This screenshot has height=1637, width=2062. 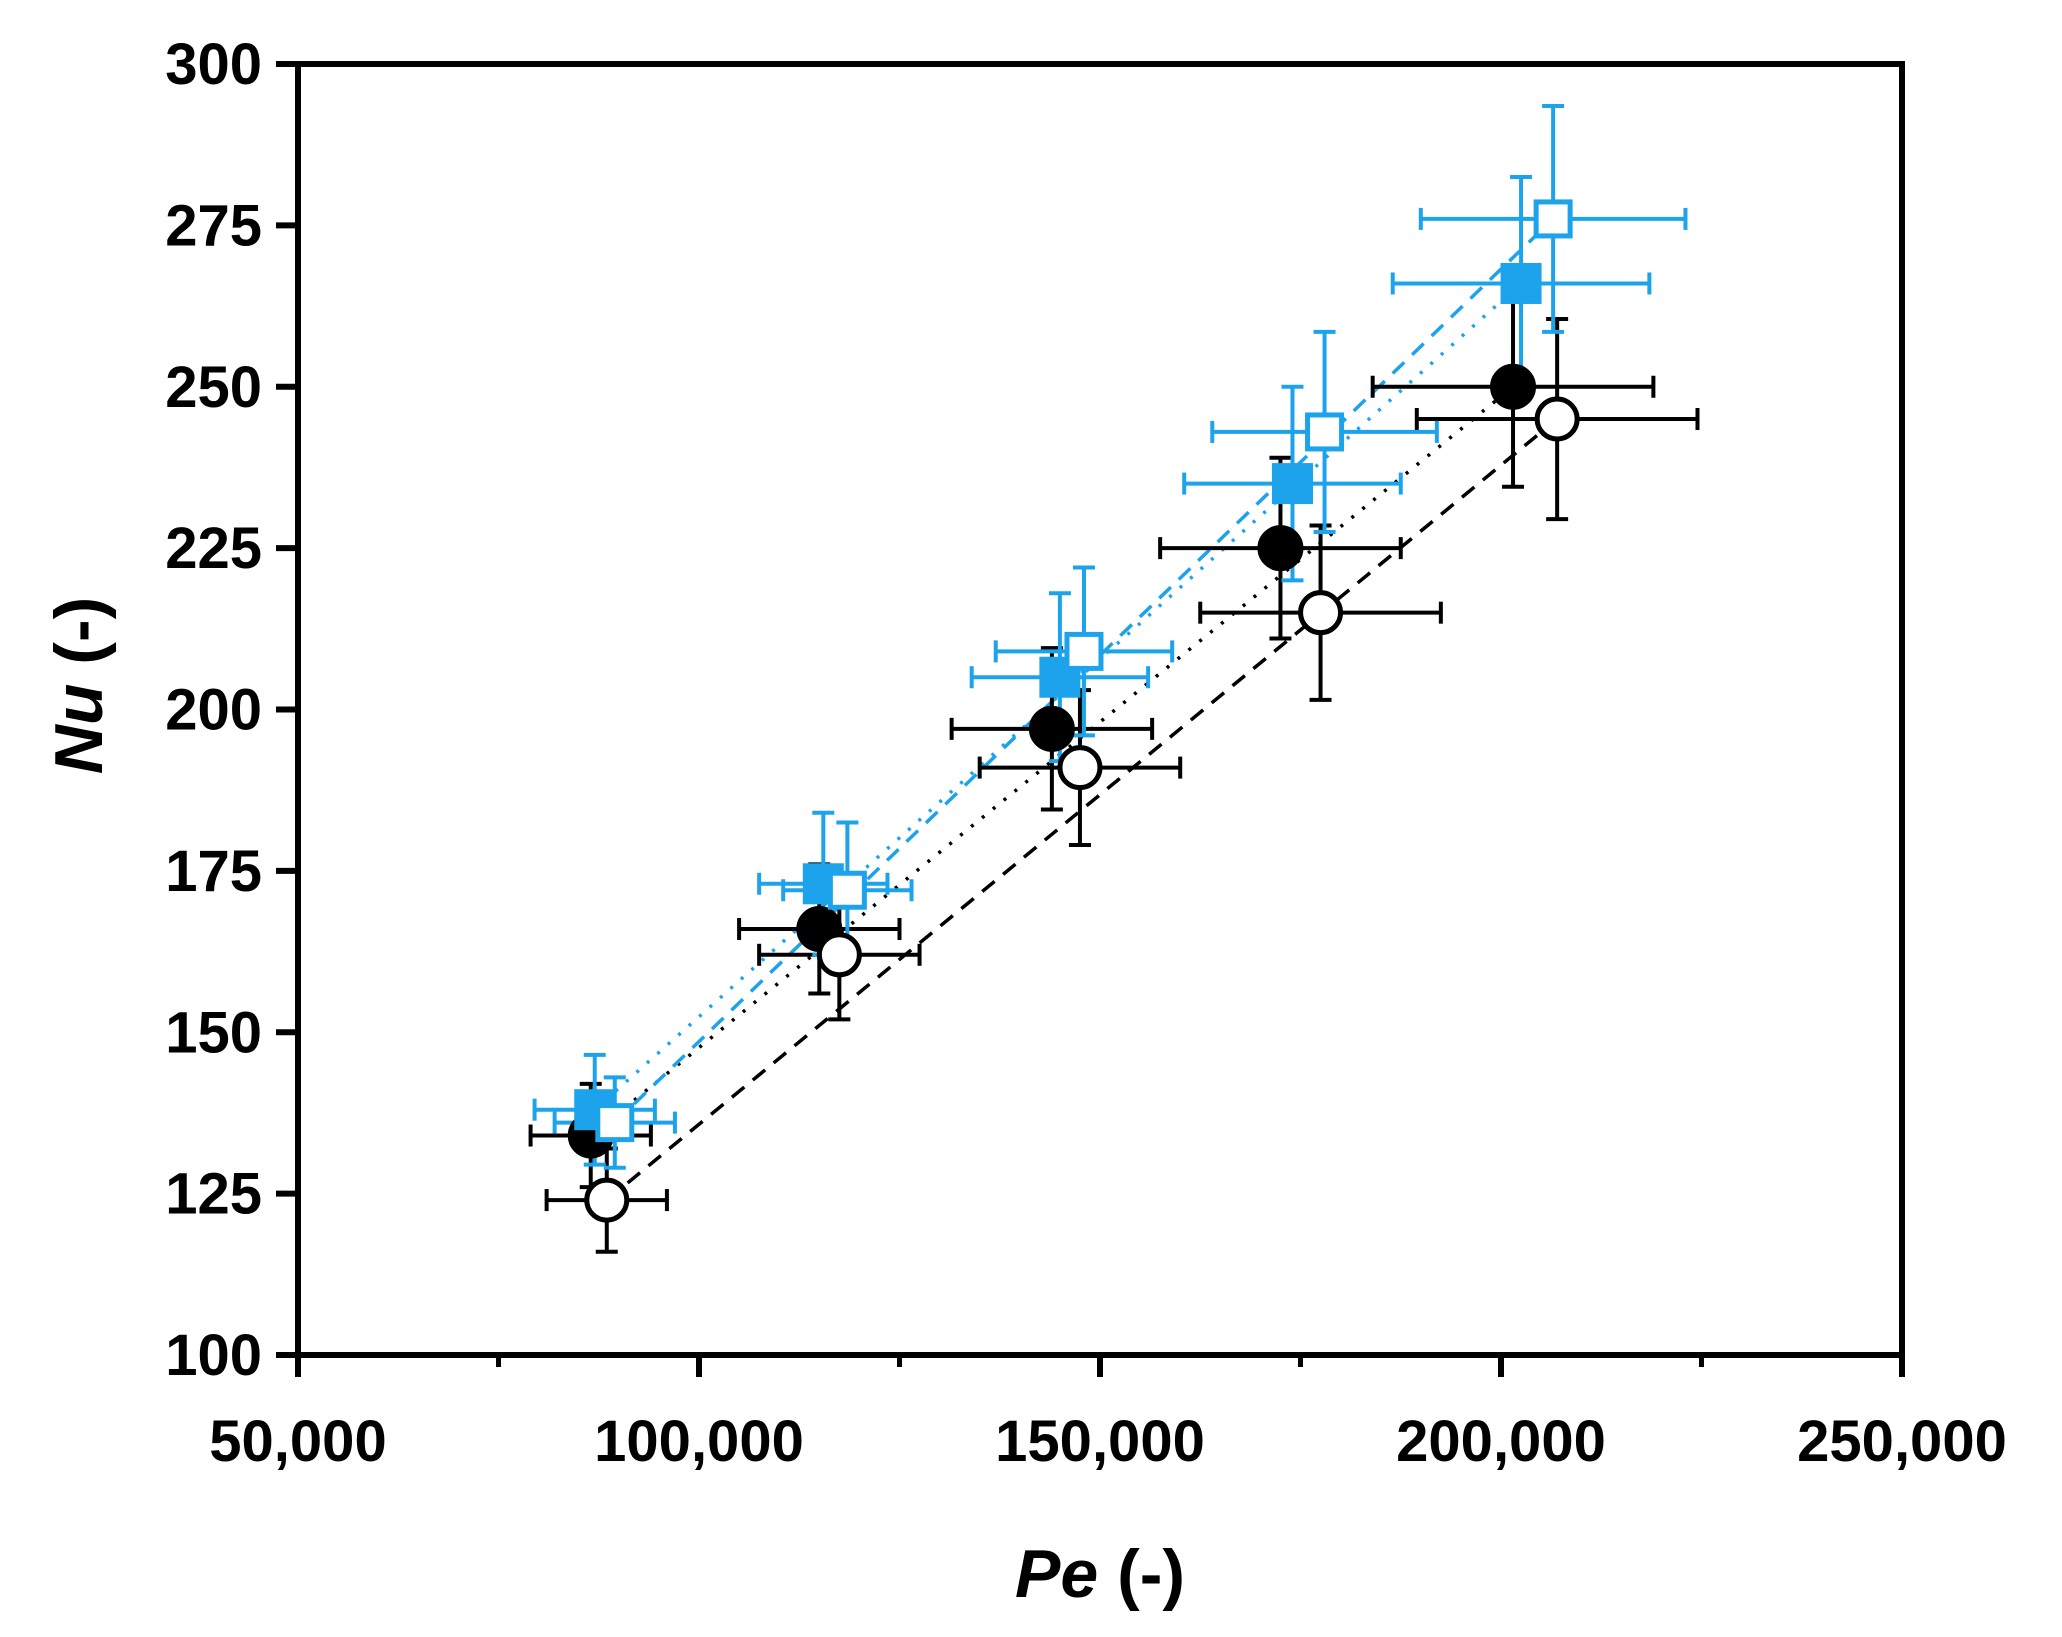 I want to click on y-axis-symbol: Nu, so click(x=79, y=729).